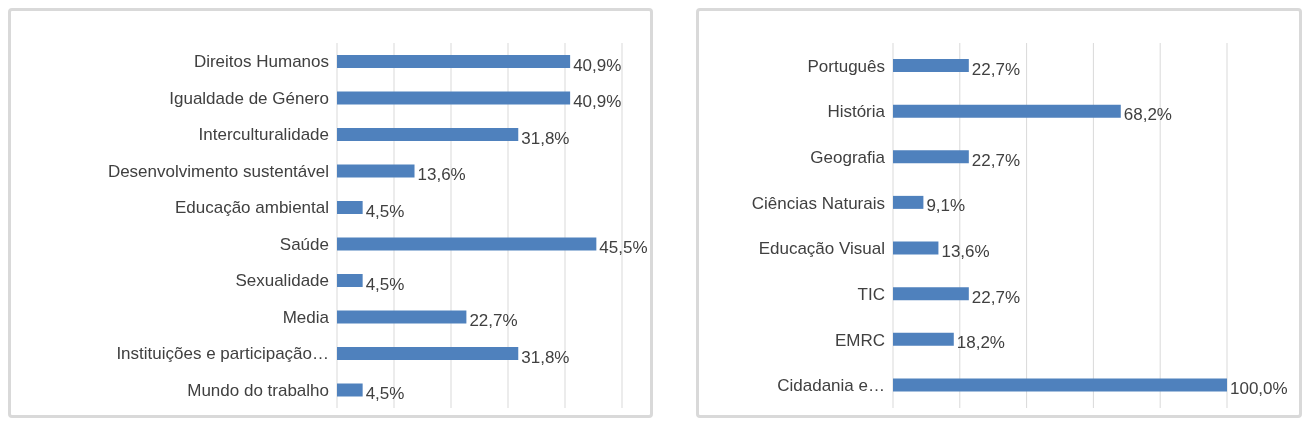 This screenshot has height=426, width=1314. I want to click on y-tick-label: Mundo do trabalho, so click(258, 390).